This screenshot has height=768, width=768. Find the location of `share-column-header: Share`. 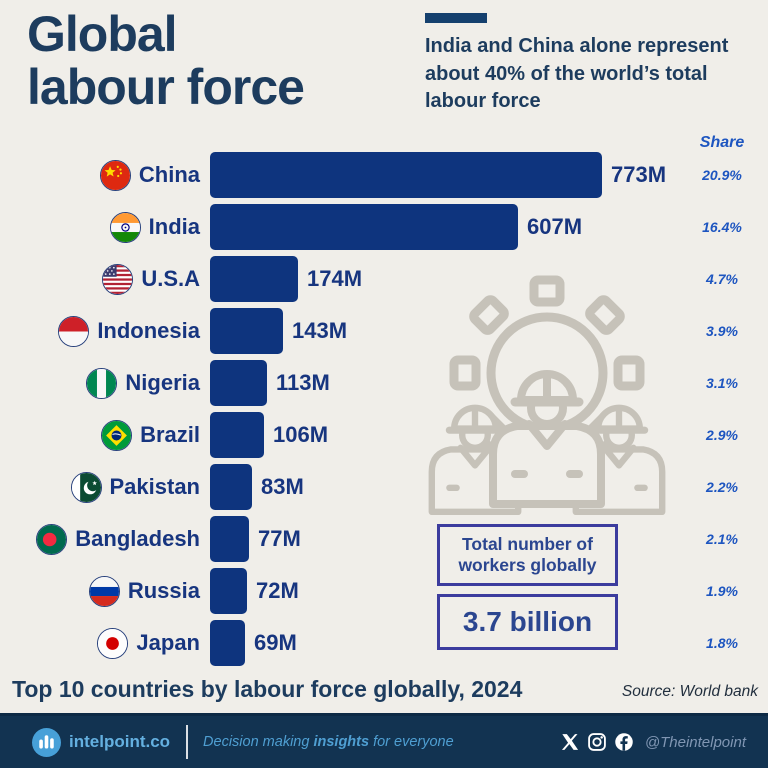

share-column-header: Share is located at coordinates (722, 142).